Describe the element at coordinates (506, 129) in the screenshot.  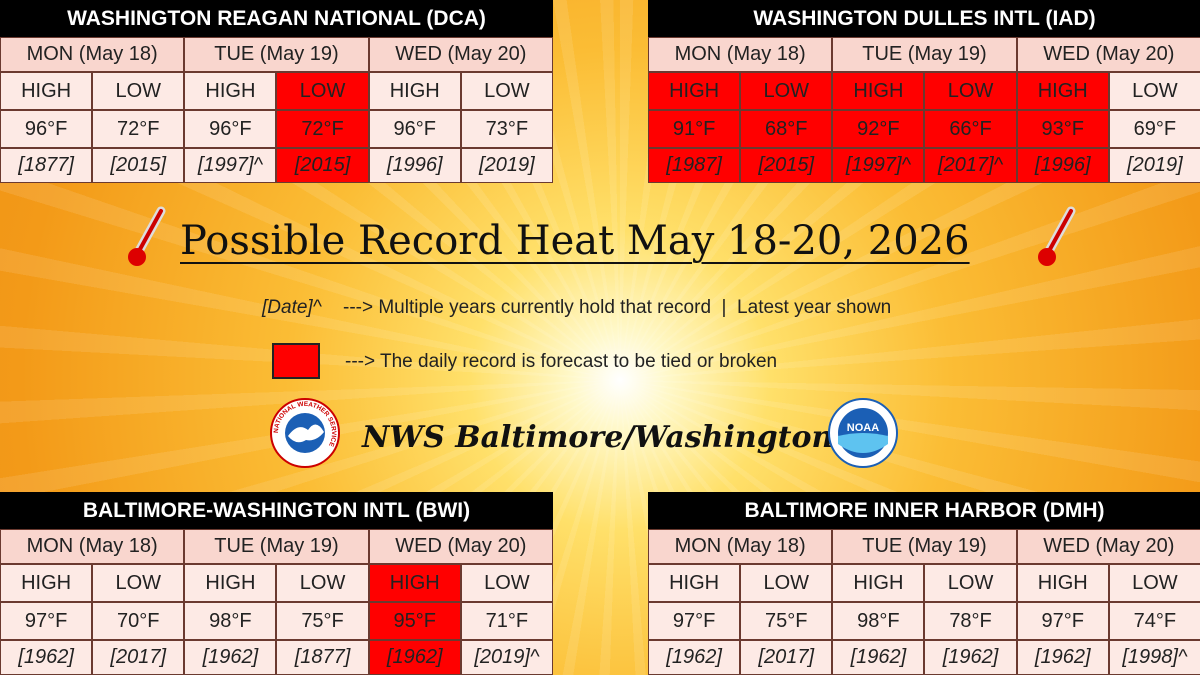
I see `temperature-cell: 73°F` at that location.